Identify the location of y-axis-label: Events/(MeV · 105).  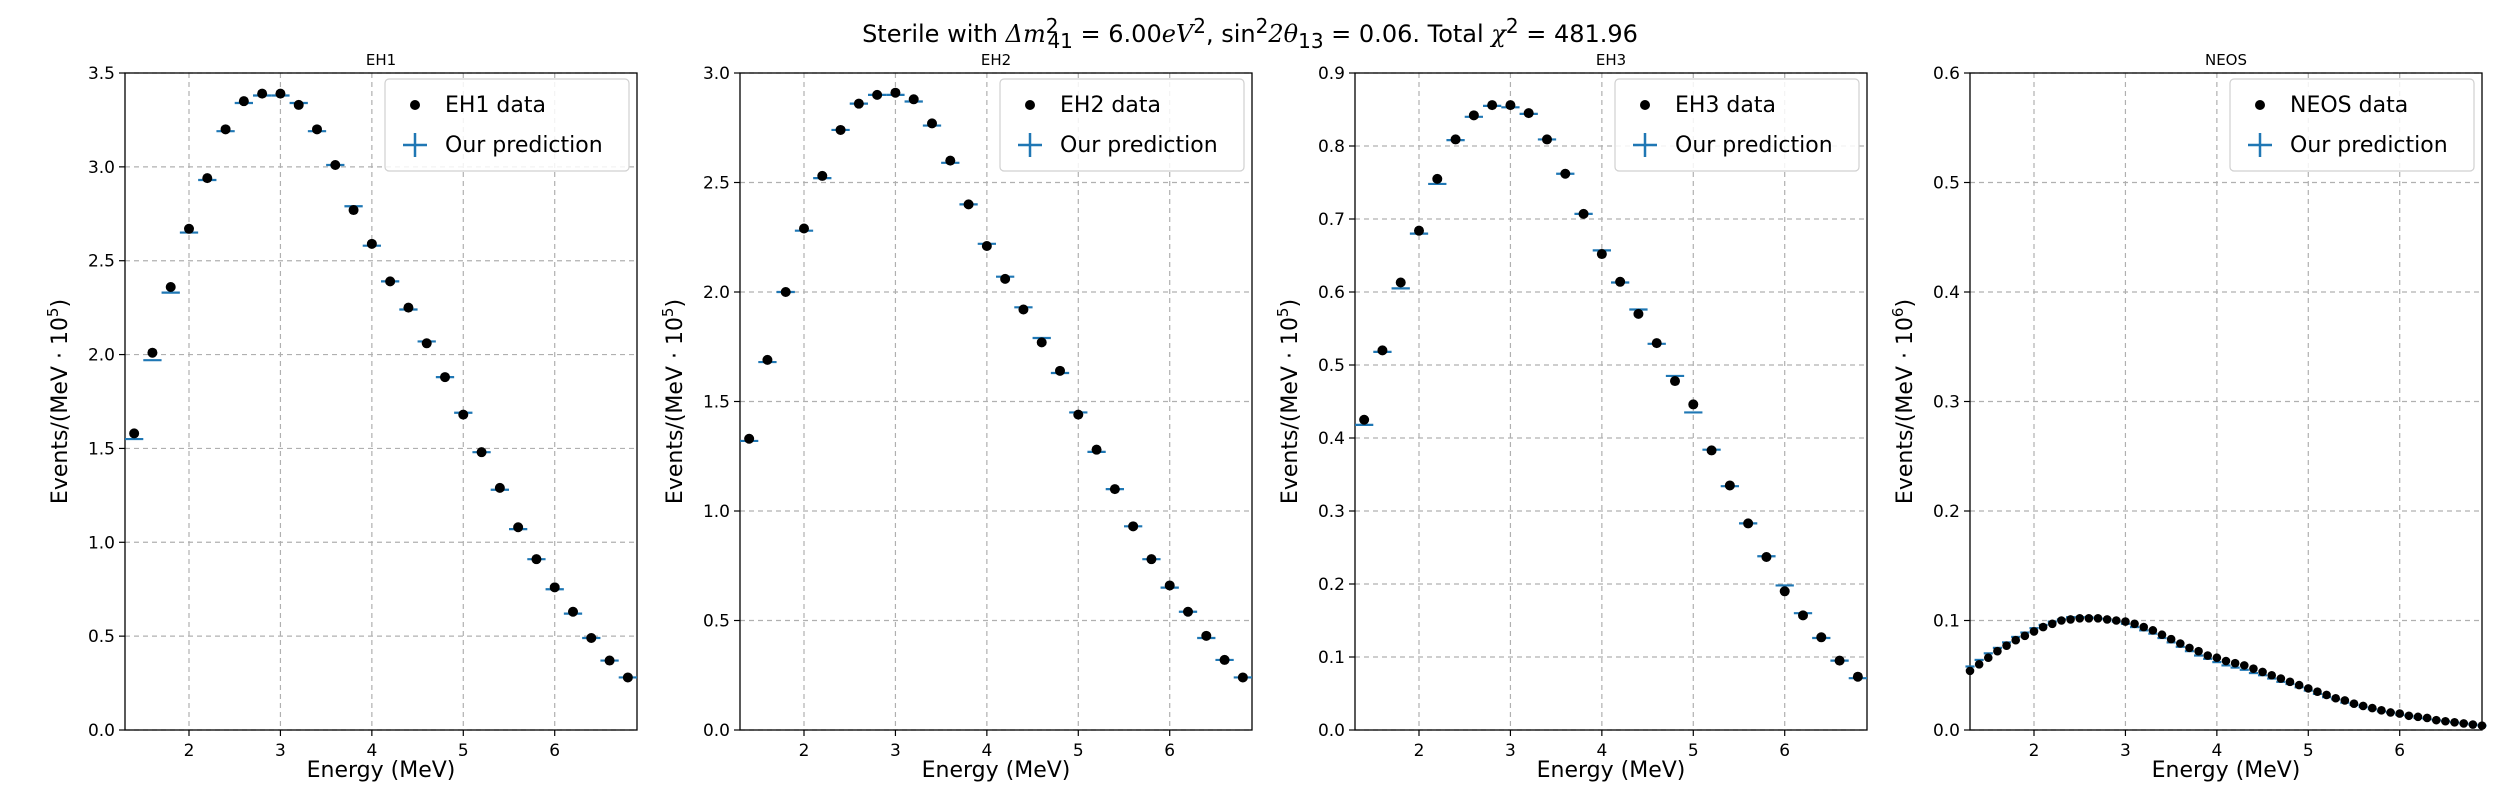
(673, 401).